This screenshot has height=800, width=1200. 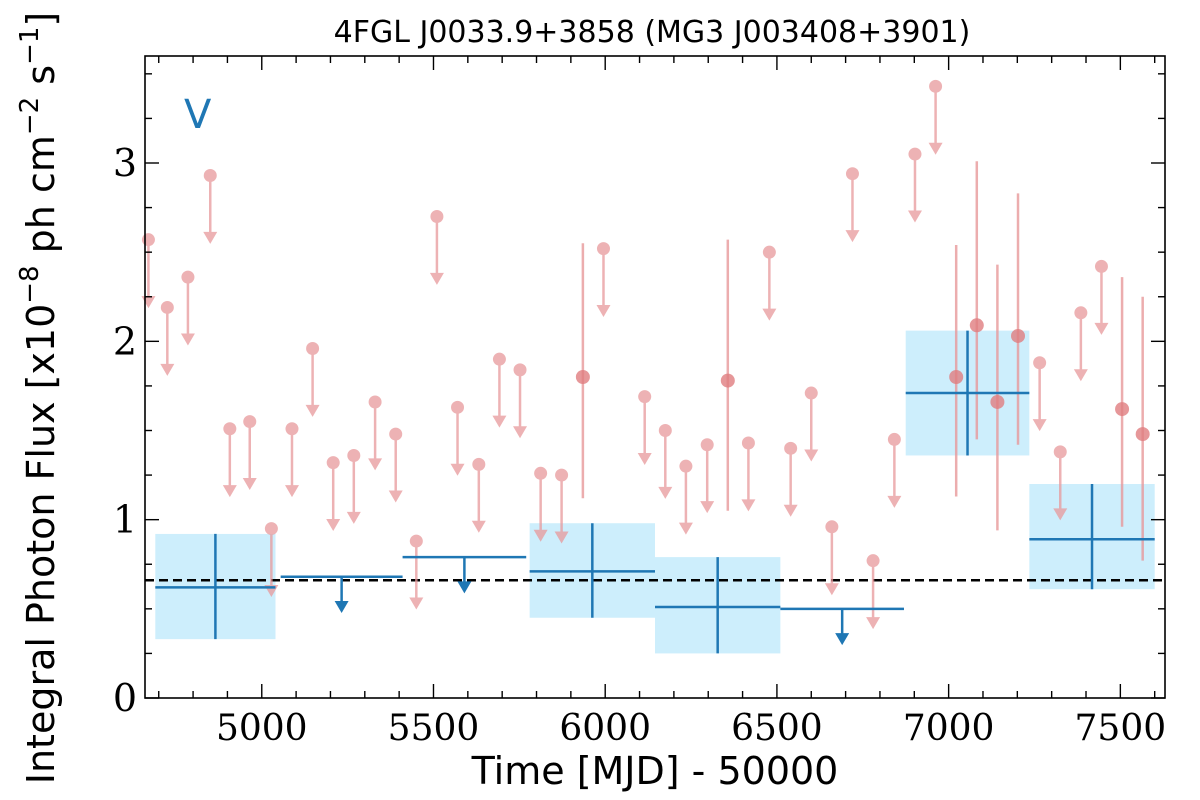 What do you see at coordinates (434, 728) in the screenshot?
I see `x-tick-label-1: 5500` at bounding box center [434, 728].